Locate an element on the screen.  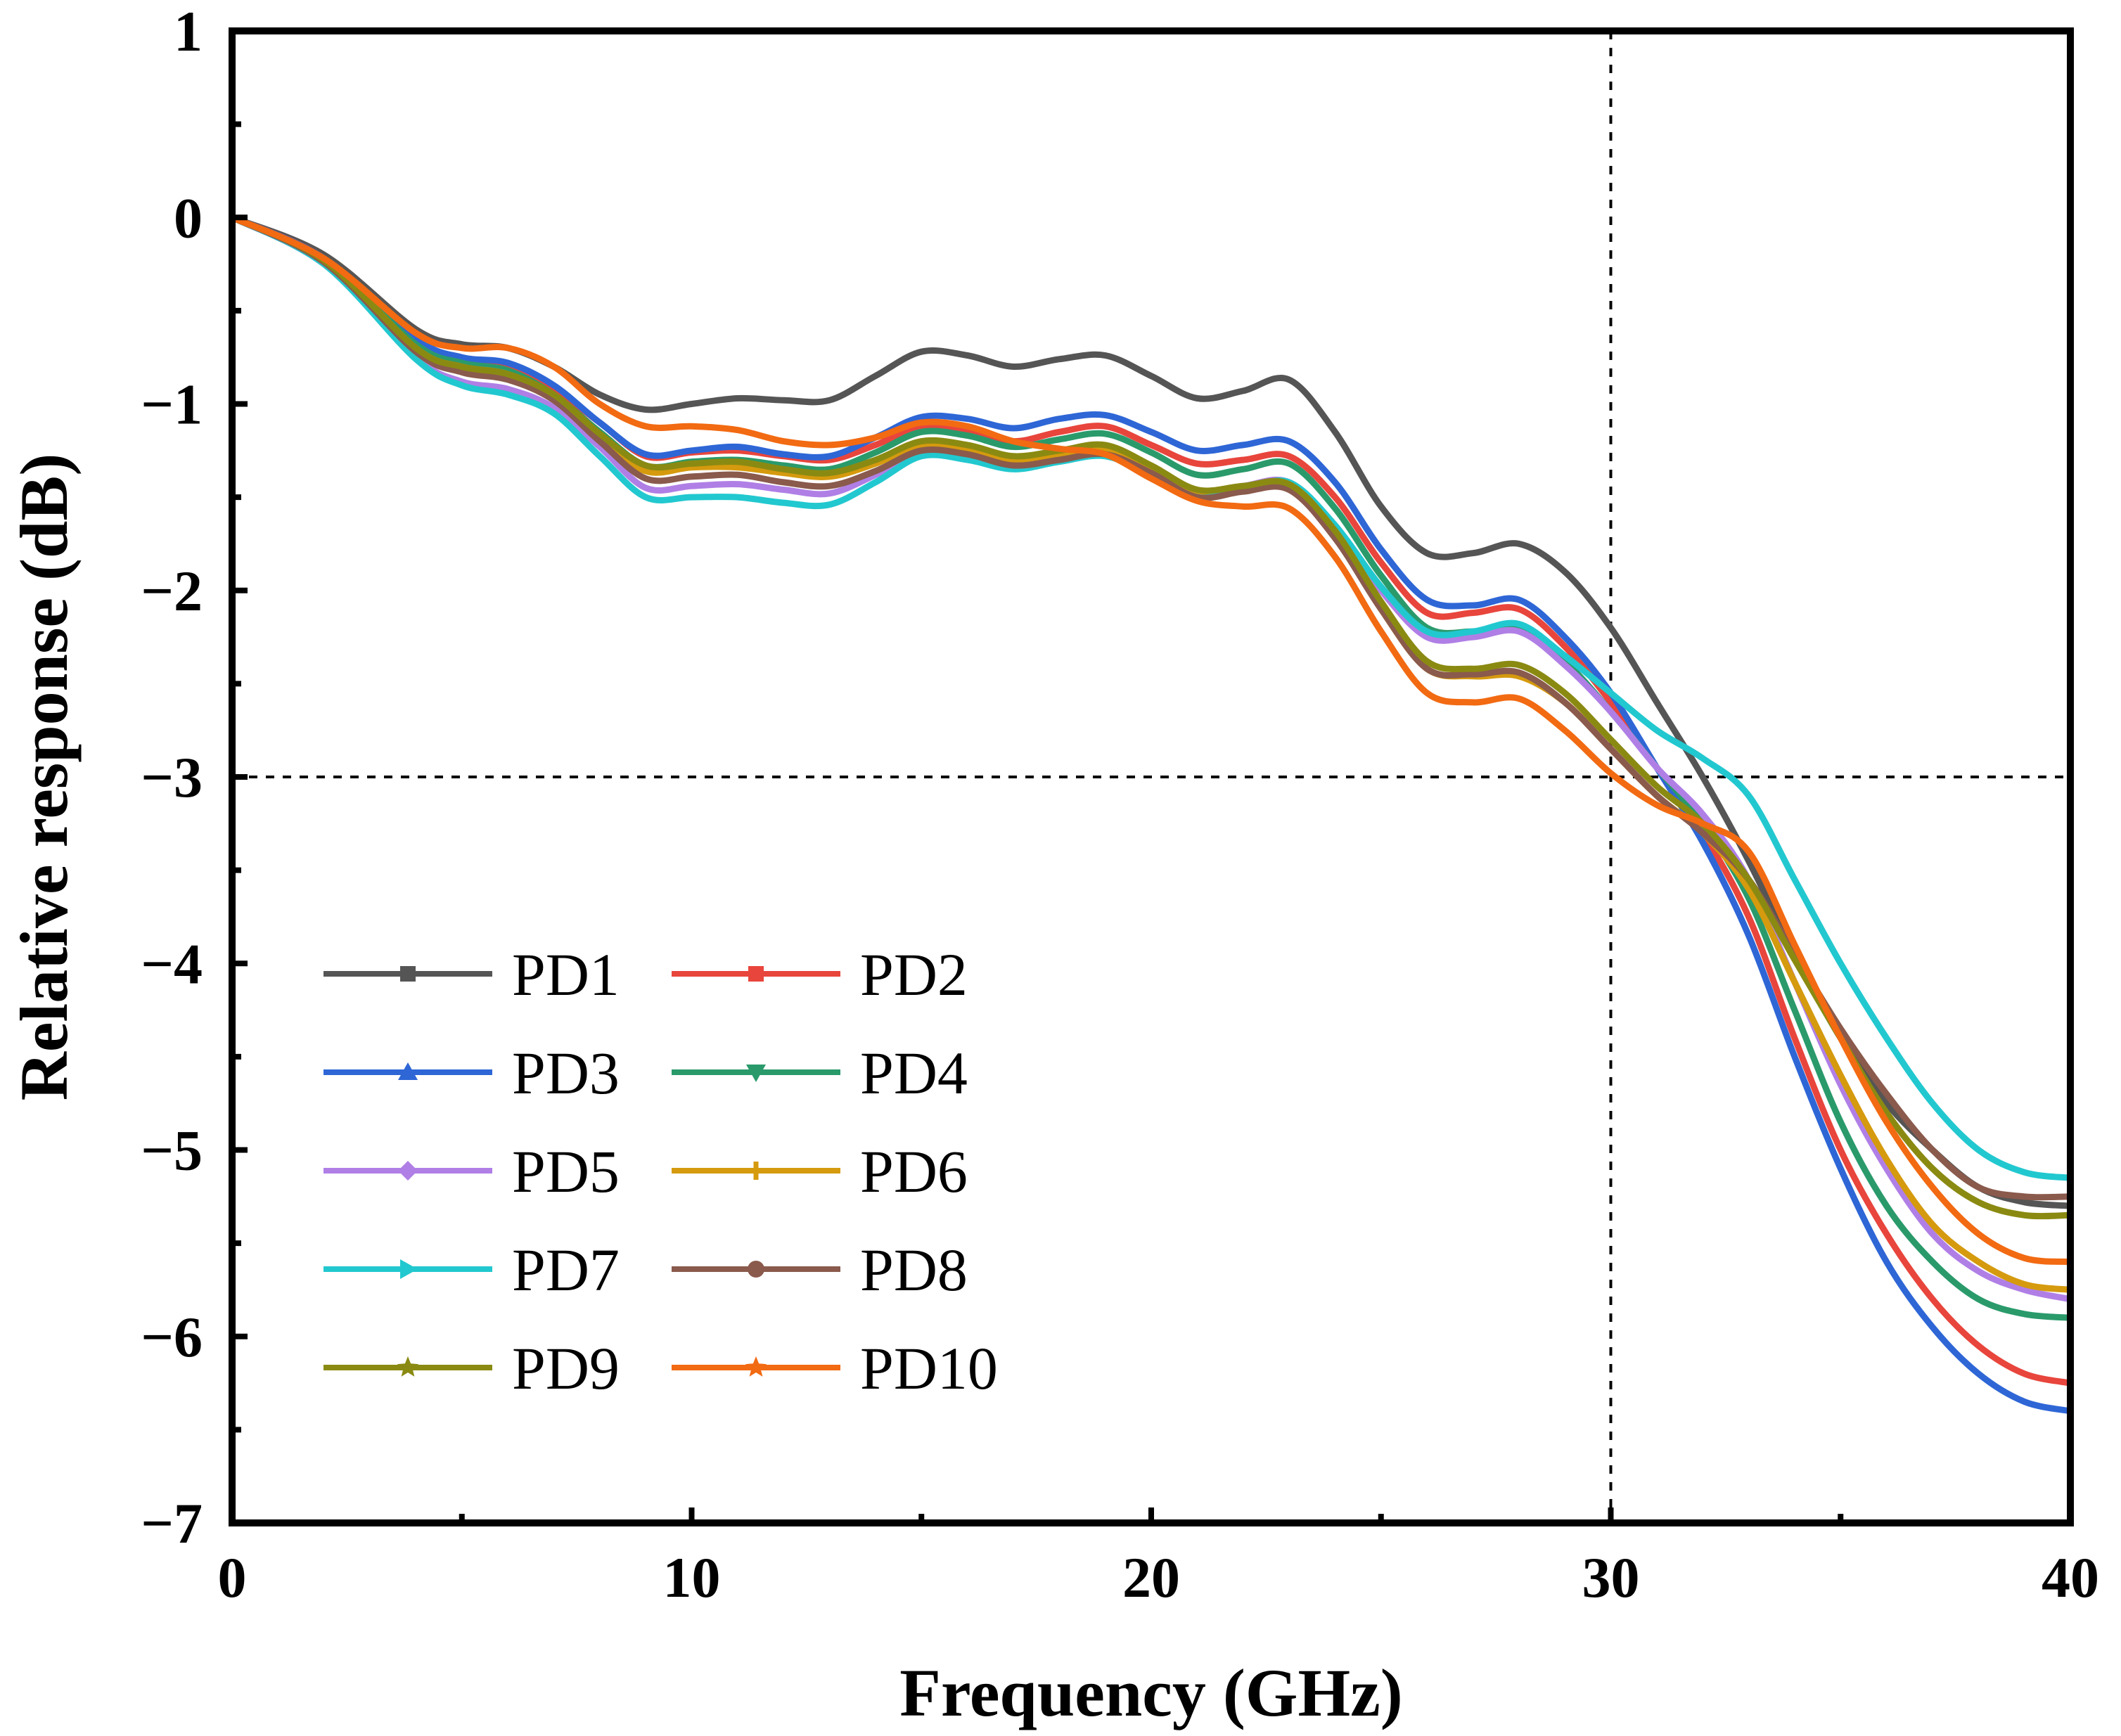
y-tick-label: −4 is located at coordinates (172, 964).